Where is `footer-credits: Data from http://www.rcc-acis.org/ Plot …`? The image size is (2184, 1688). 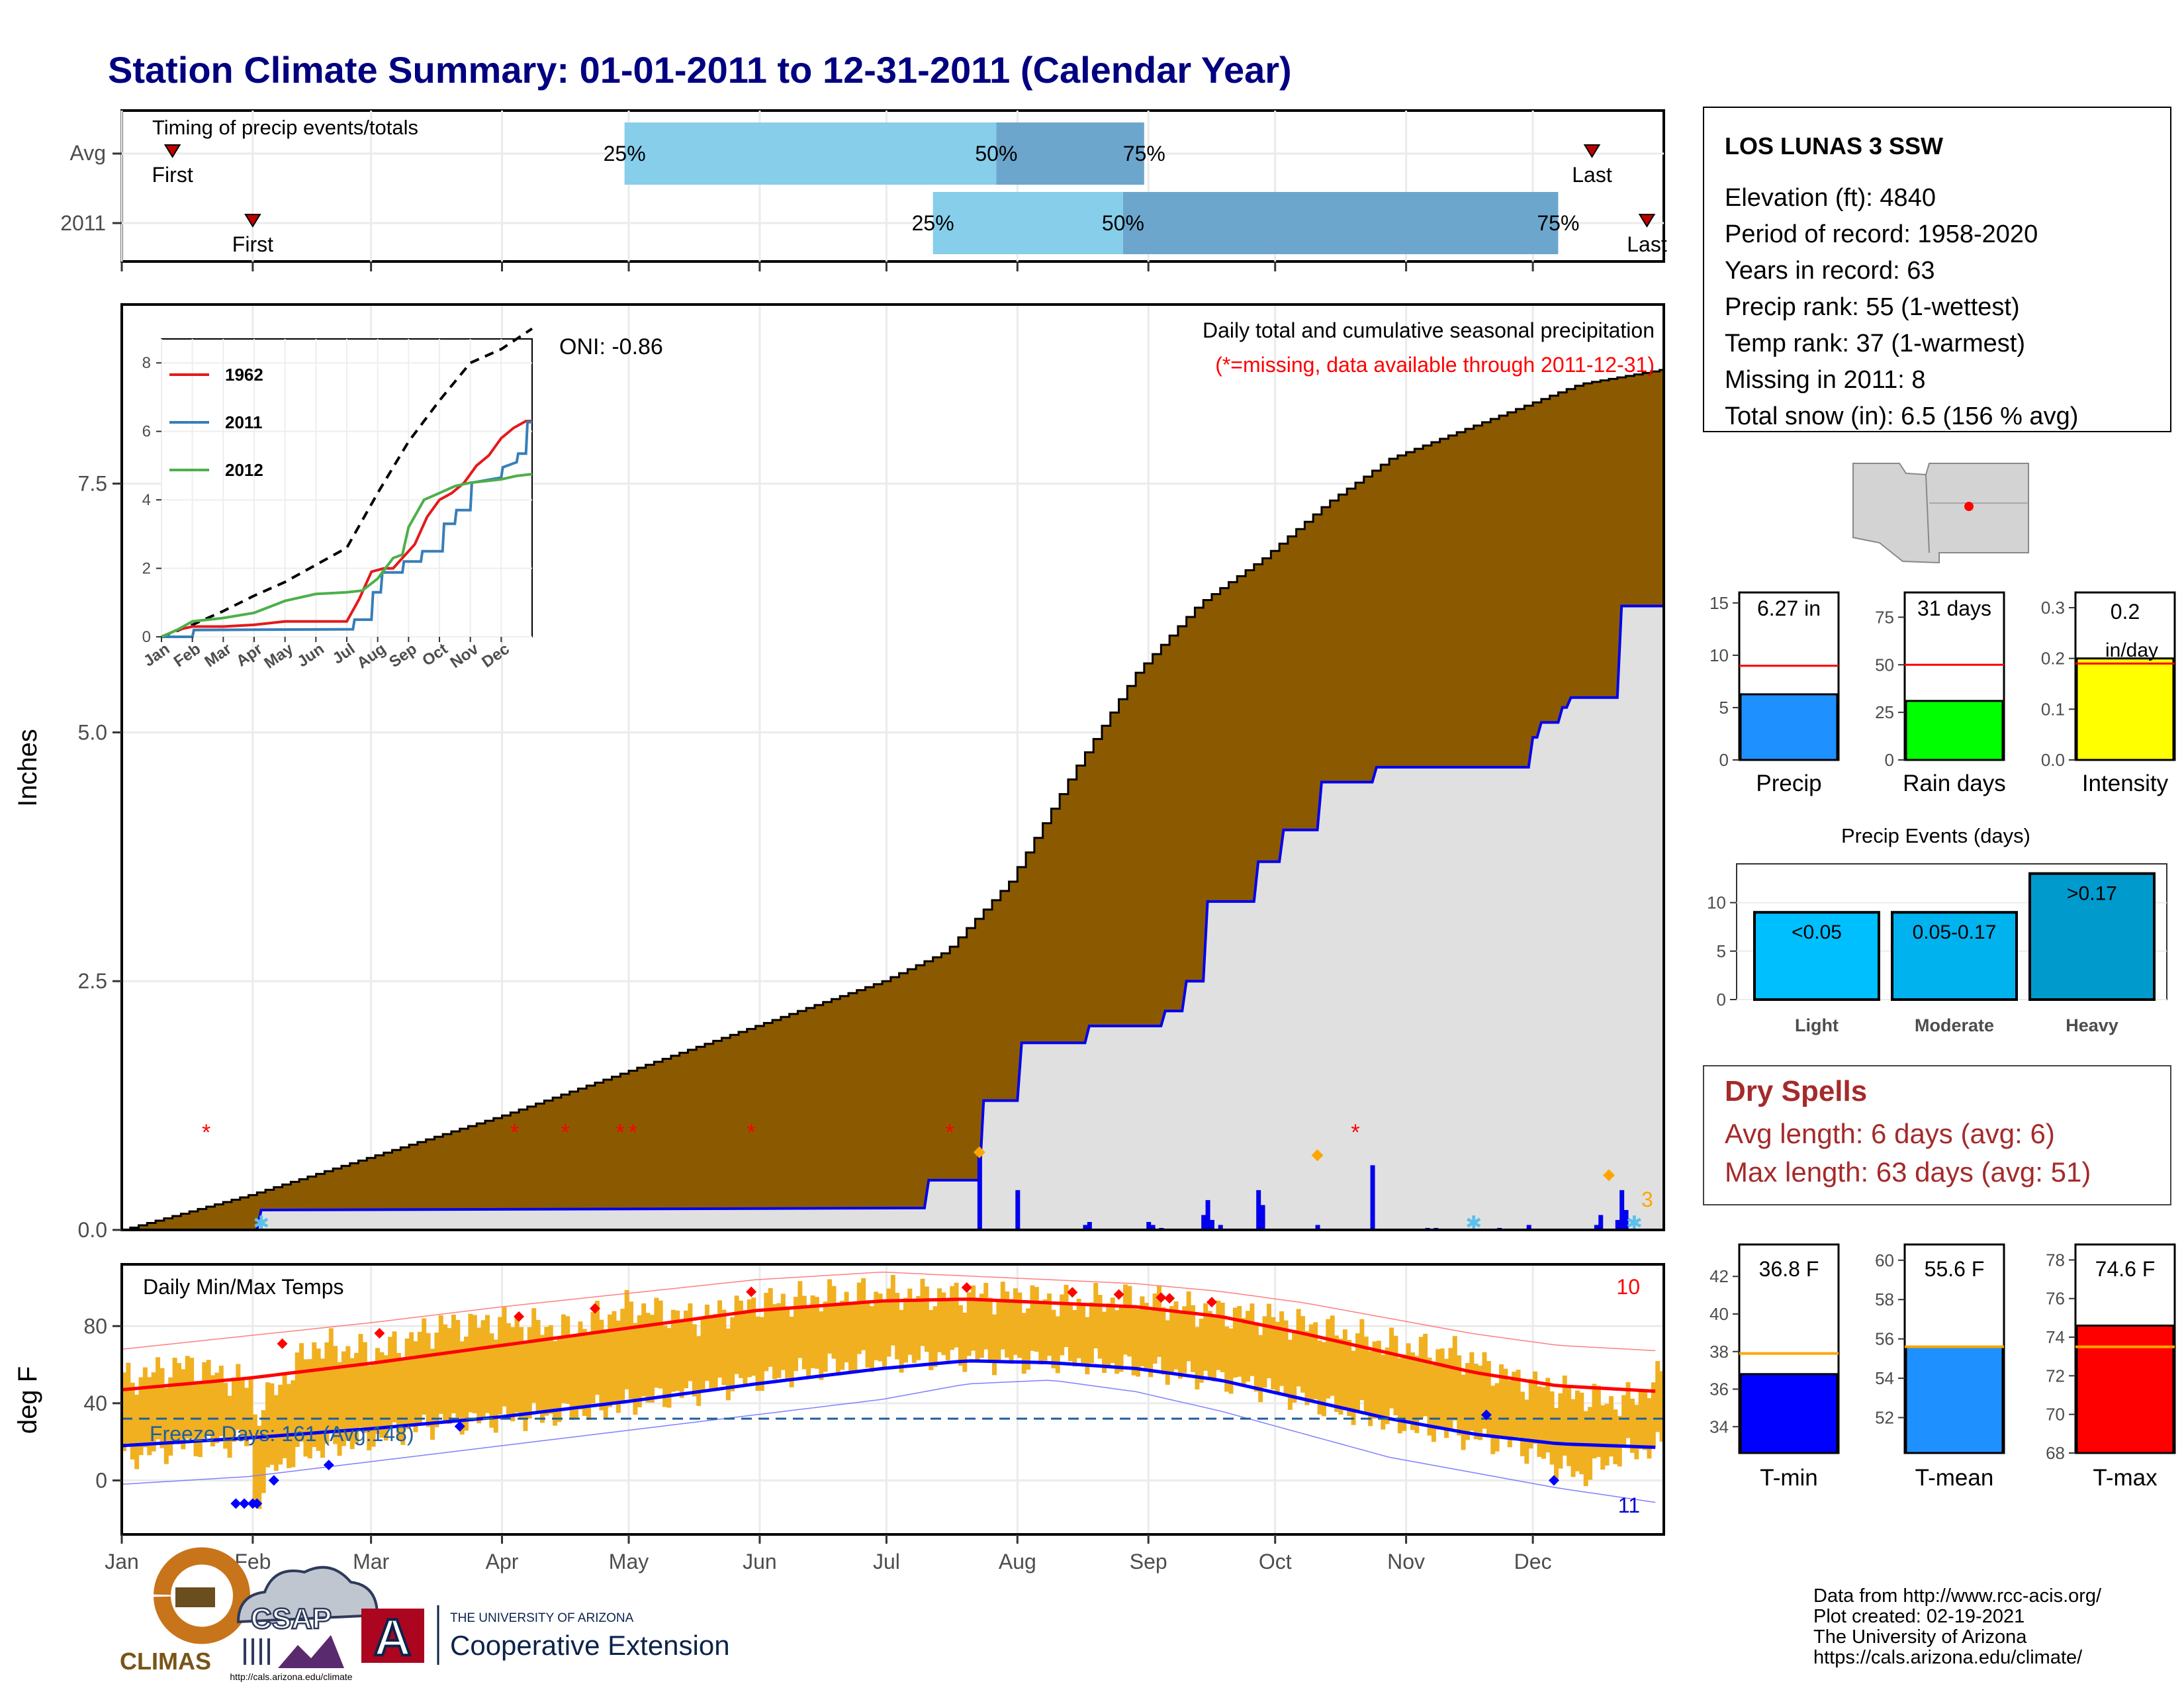 footer-credits: Data from http://www.rcc-acis.org/ Plot … is located at coordinates (1957, 1626).